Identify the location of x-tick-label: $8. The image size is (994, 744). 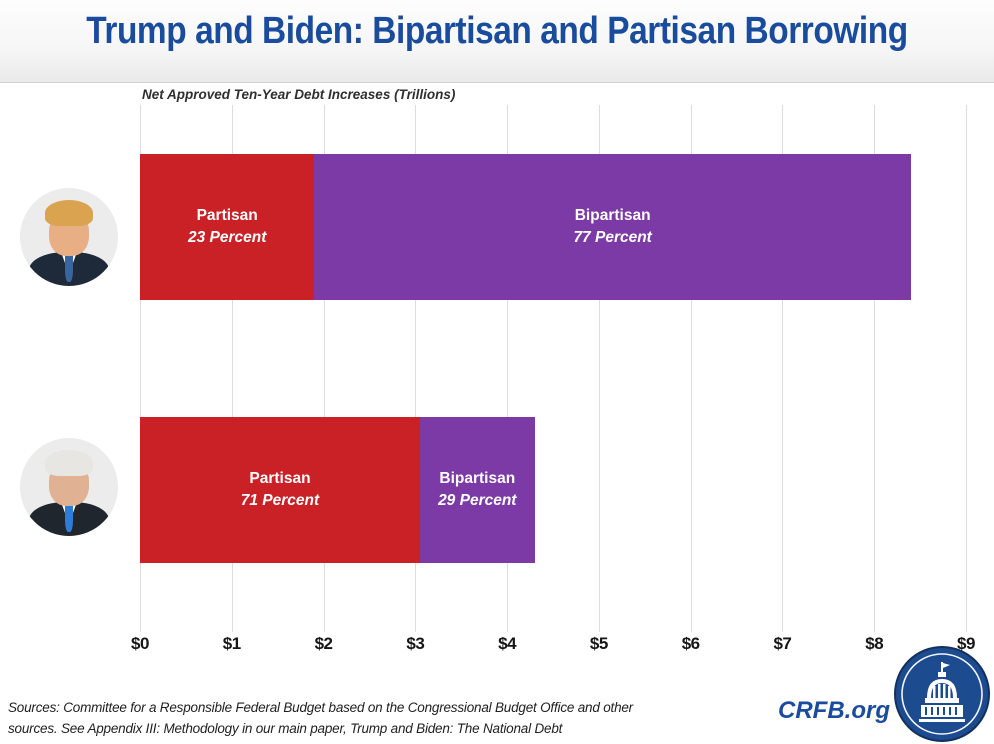
(874, 643).